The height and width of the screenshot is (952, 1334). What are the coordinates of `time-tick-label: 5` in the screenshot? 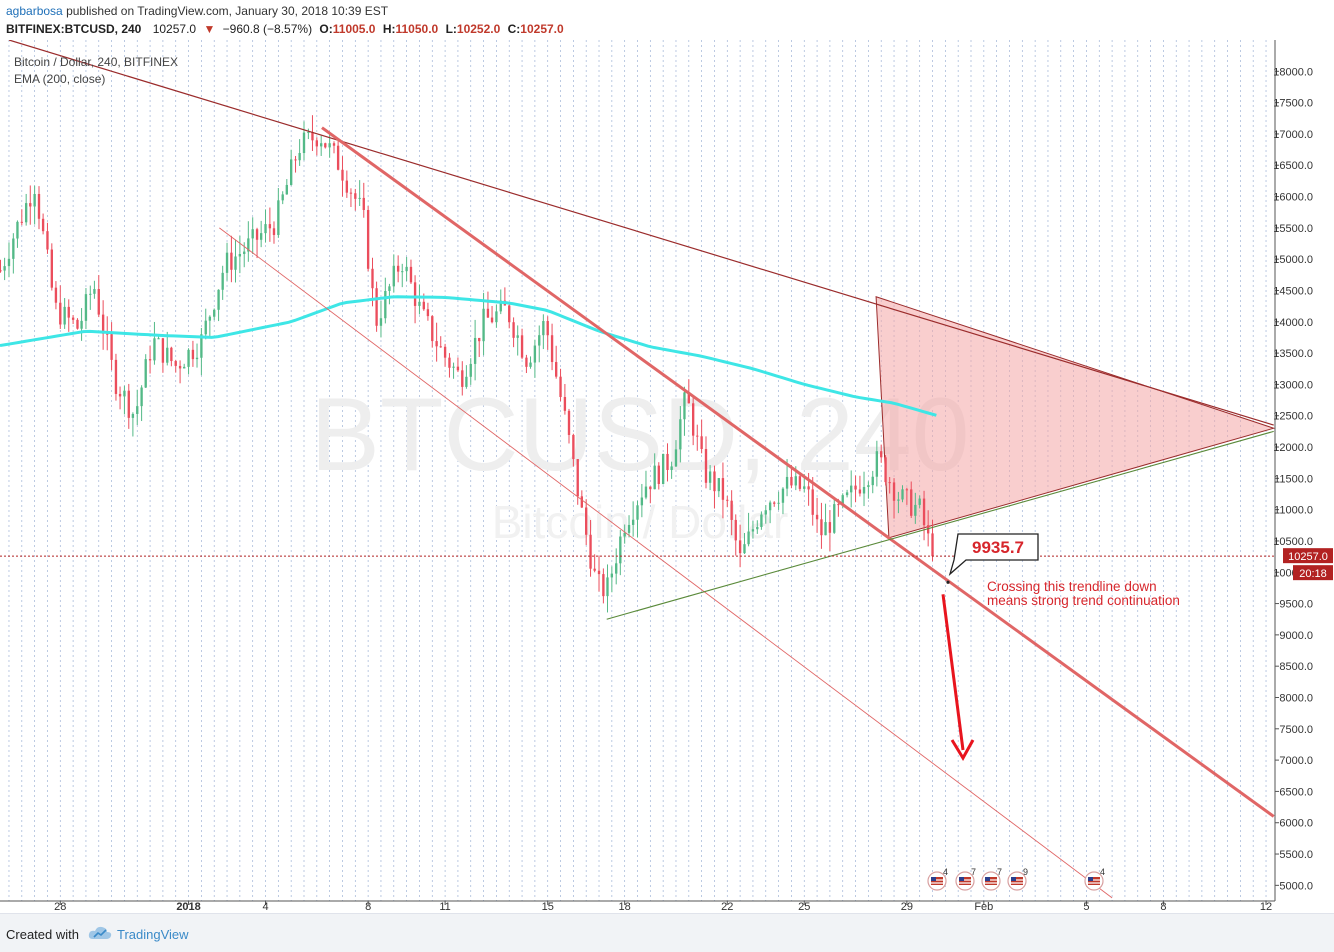 It's located at (1086, 906).